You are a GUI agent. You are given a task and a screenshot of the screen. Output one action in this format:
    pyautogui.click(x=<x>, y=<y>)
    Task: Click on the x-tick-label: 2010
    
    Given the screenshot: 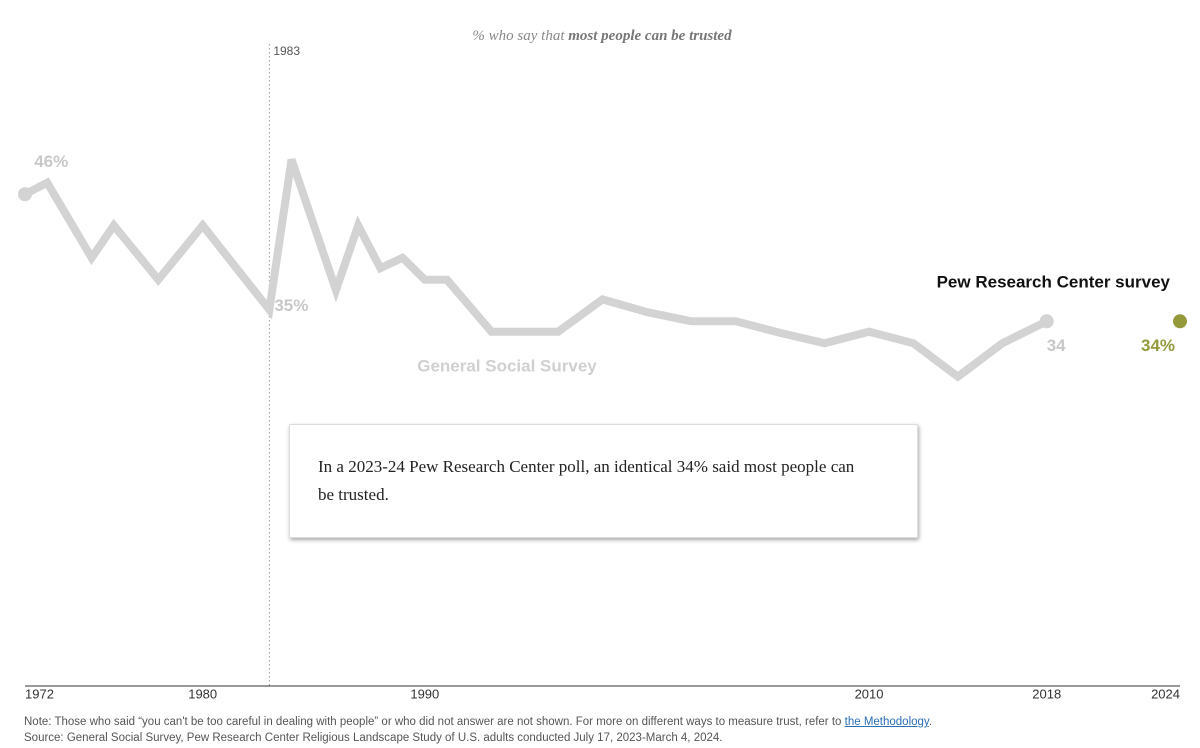 What is the action you would take?
    pyautogui.click(x=869, y=693)
    